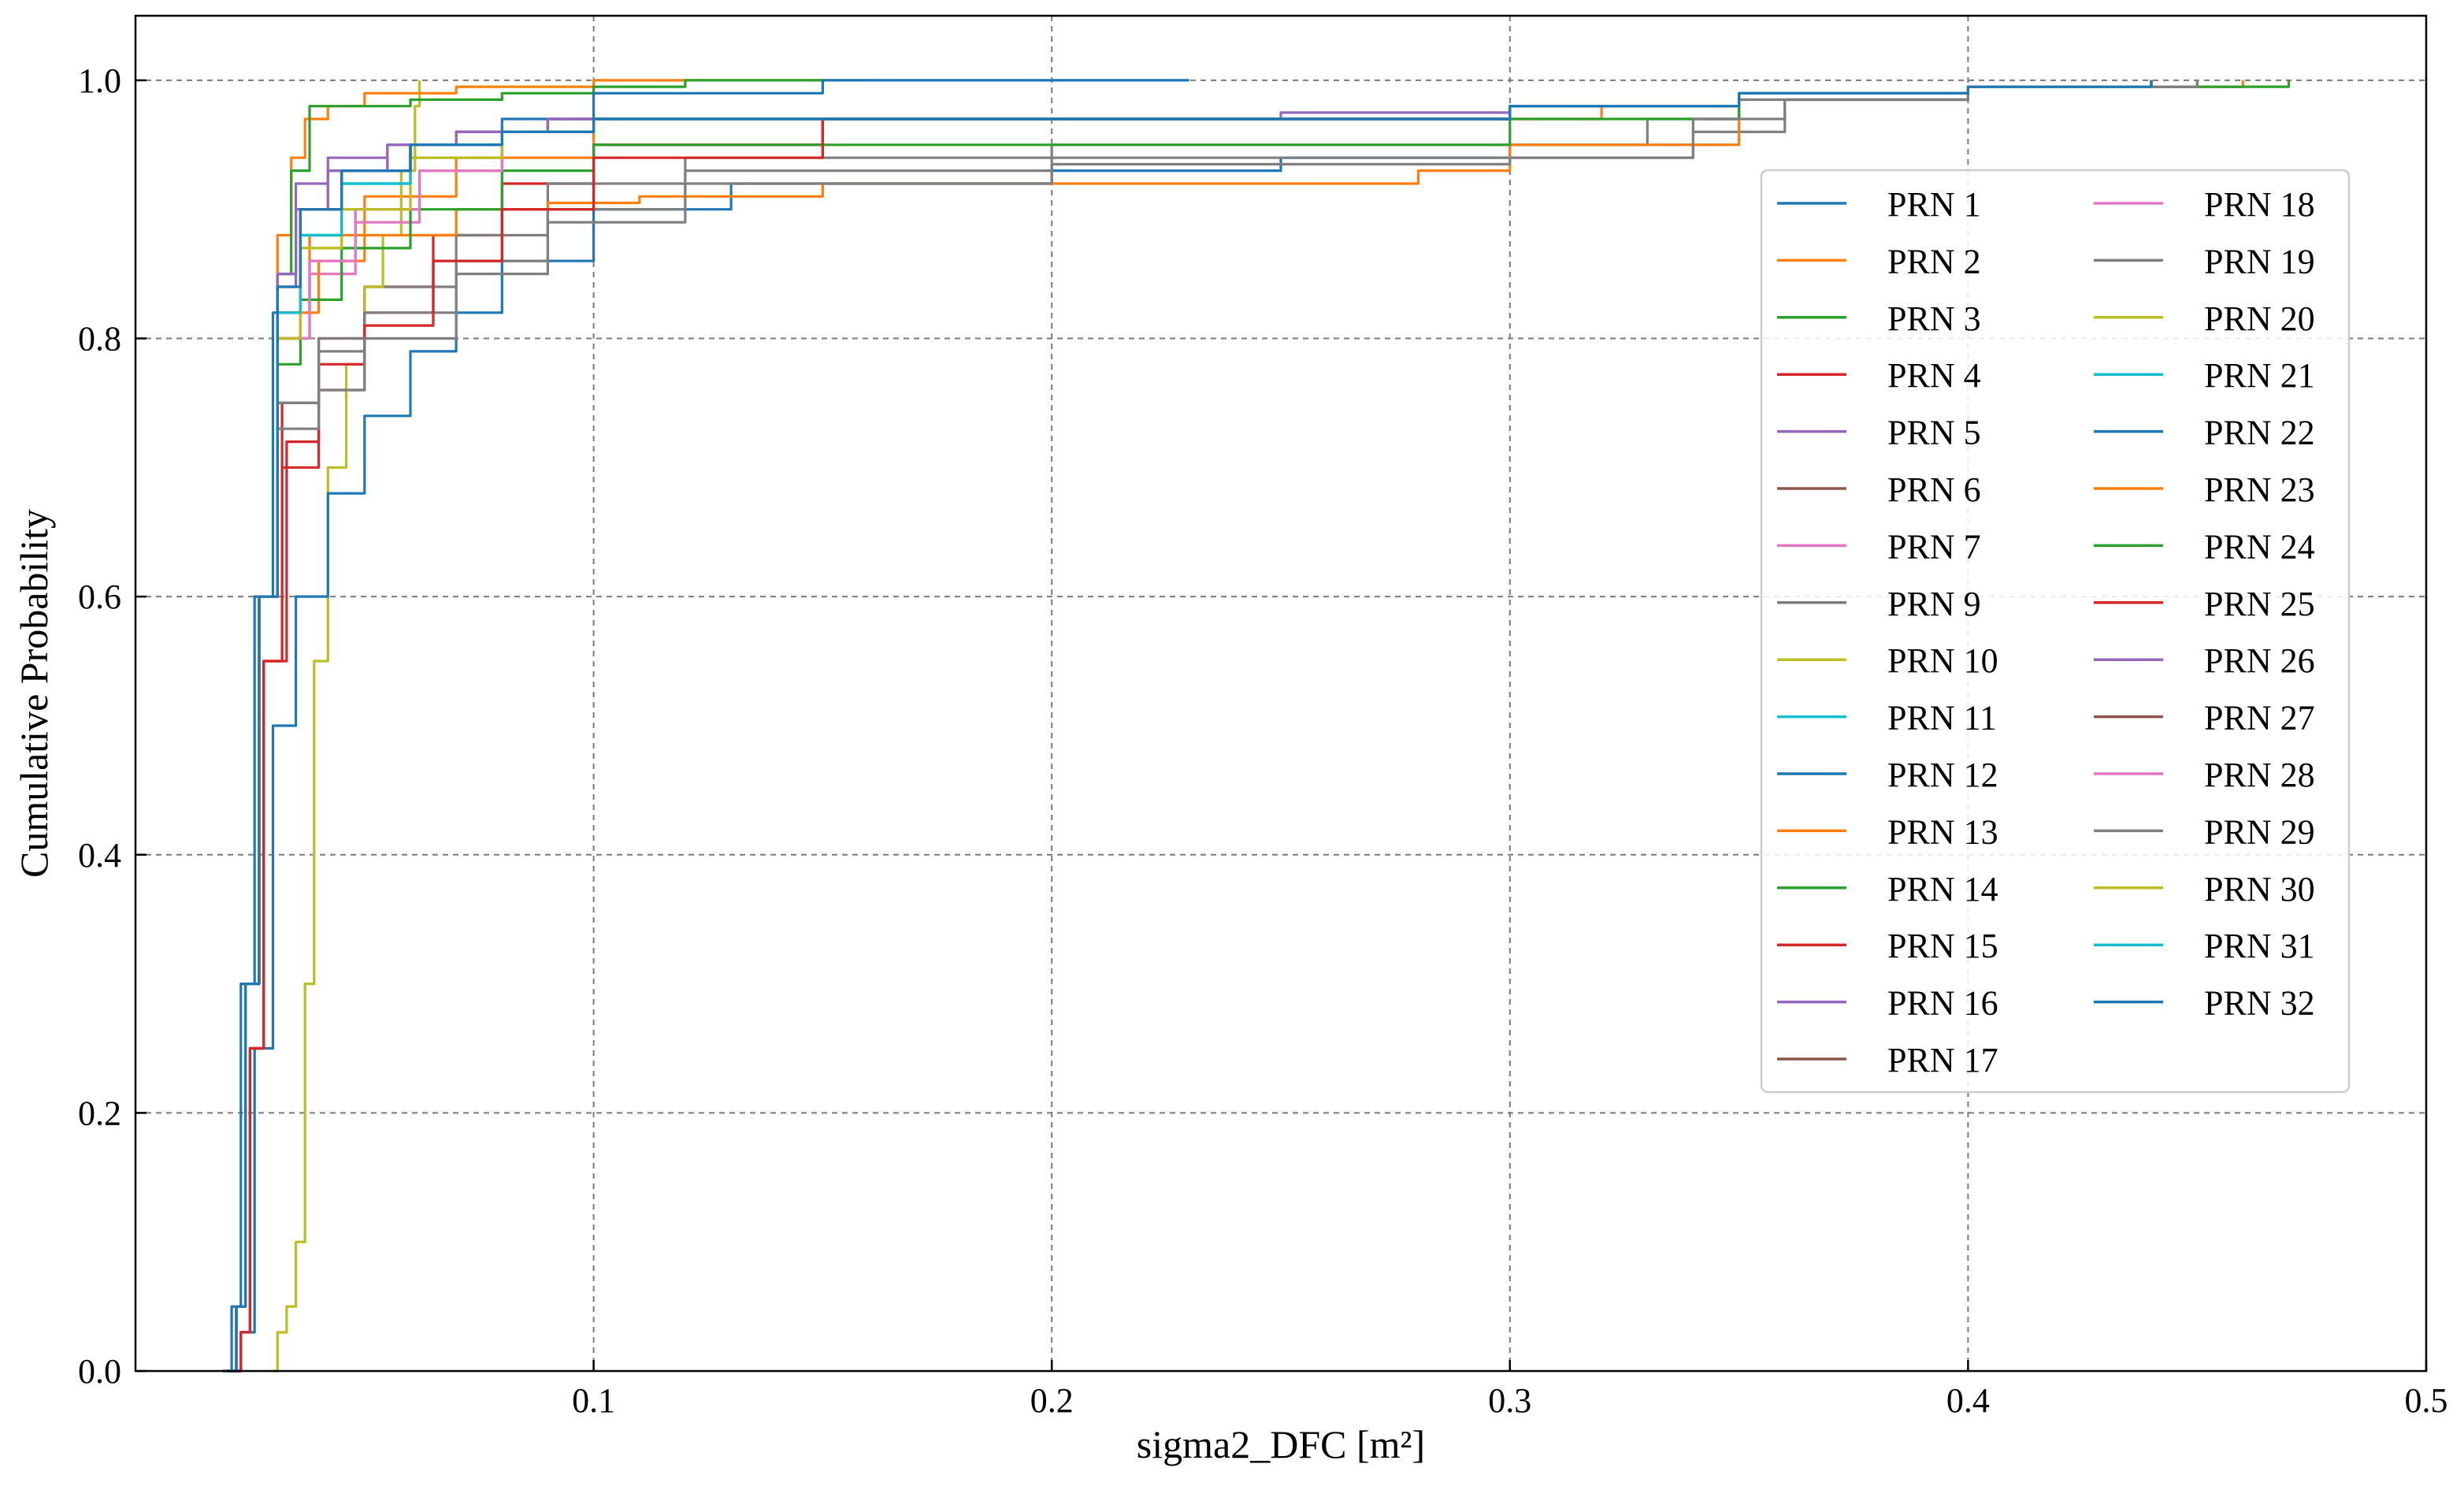 The width and height of the screenshot is (2464, 1490). Describe the element at coordinates (1942, 831) in the screenshot. I see `legend-label: PRN 13` at that location.